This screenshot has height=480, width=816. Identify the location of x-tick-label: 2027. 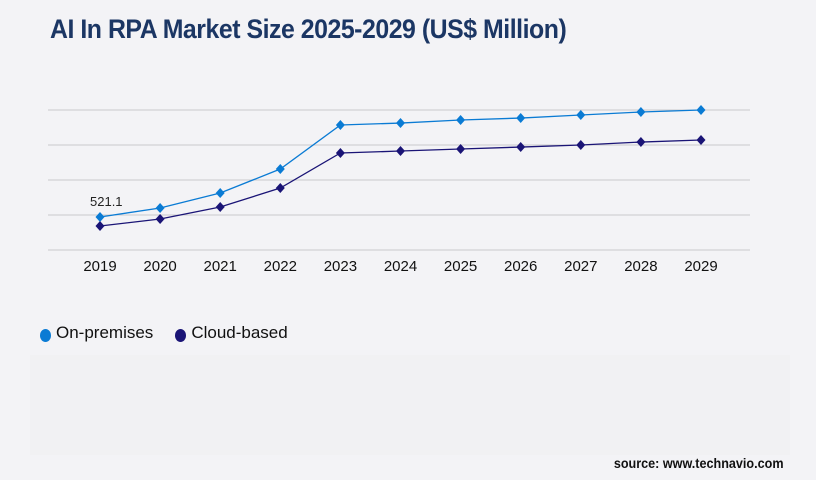
(580, 266).